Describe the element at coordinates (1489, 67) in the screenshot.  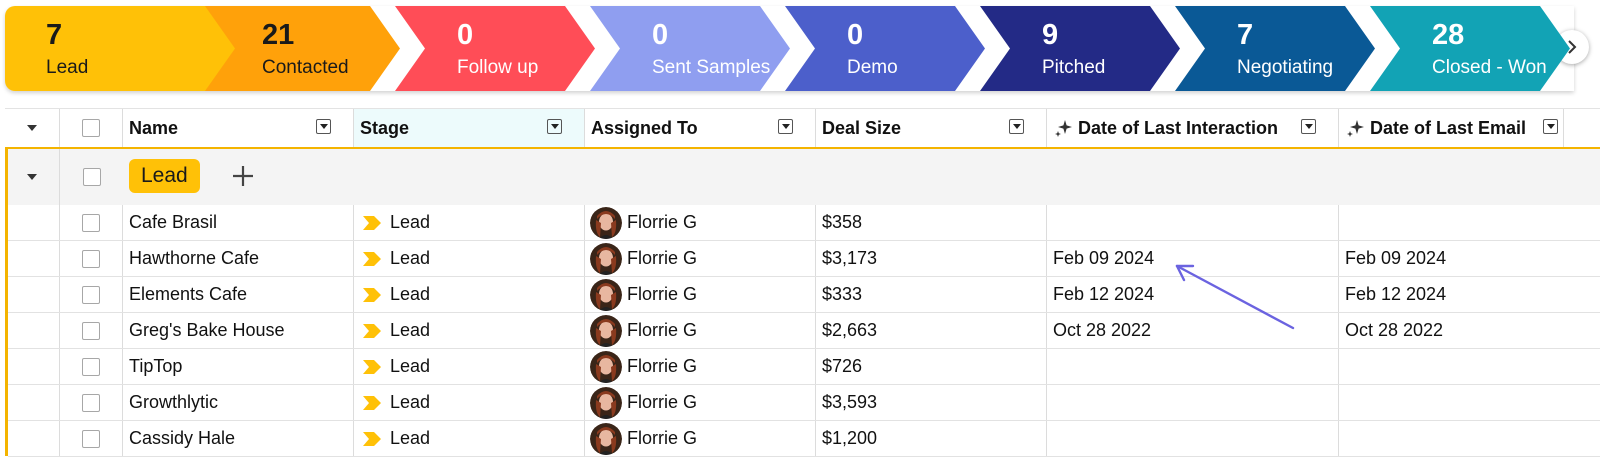
I see `stage-label: Closed - Won` at that location.